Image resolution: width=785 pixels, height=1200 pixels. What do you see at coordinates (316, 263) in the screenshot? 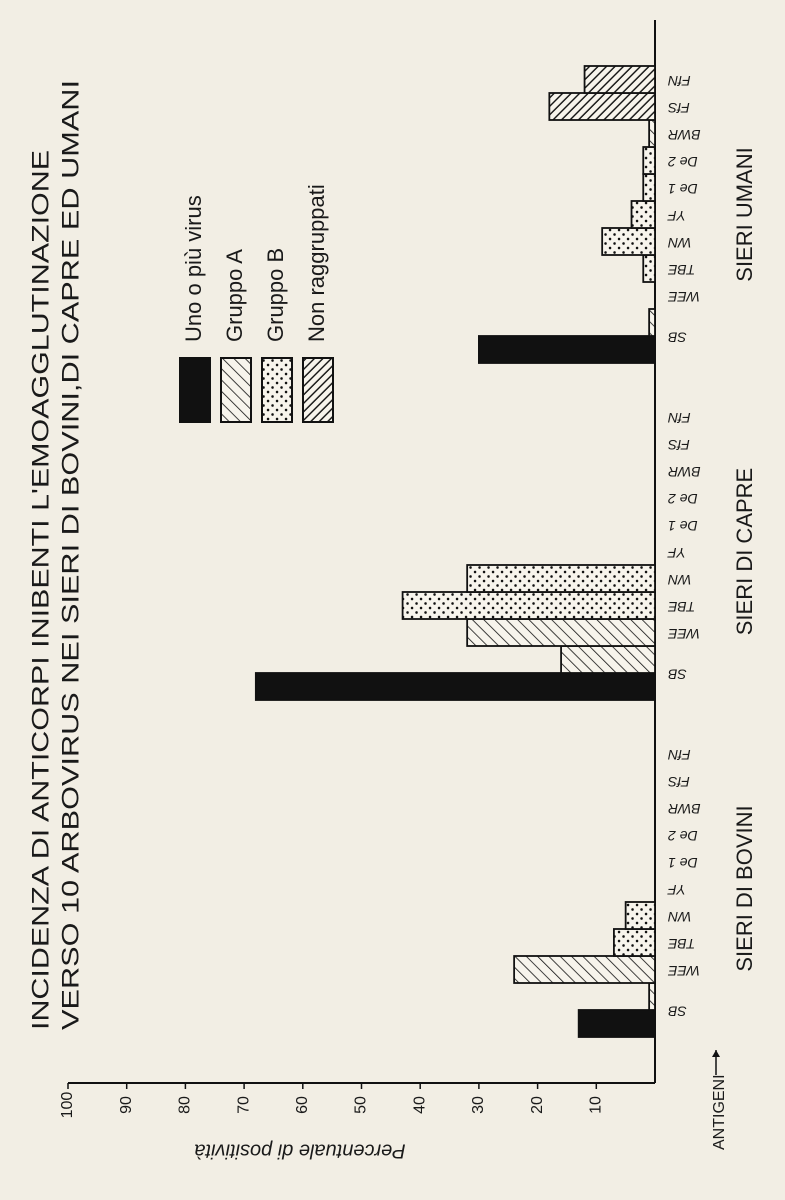
I see `legend-label: Non raggruppati` at bounding box center [316, 263].